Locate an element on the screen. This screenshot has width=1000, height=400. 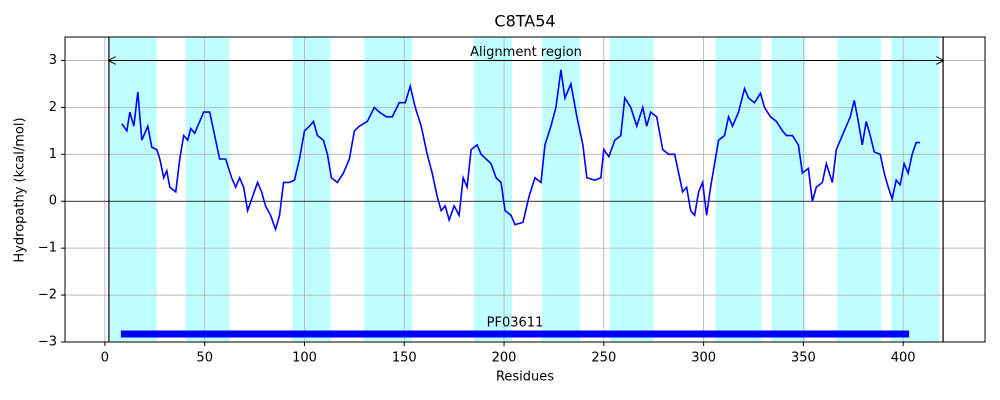
x-tick-label: 50 is located at coordinates (204, 358).